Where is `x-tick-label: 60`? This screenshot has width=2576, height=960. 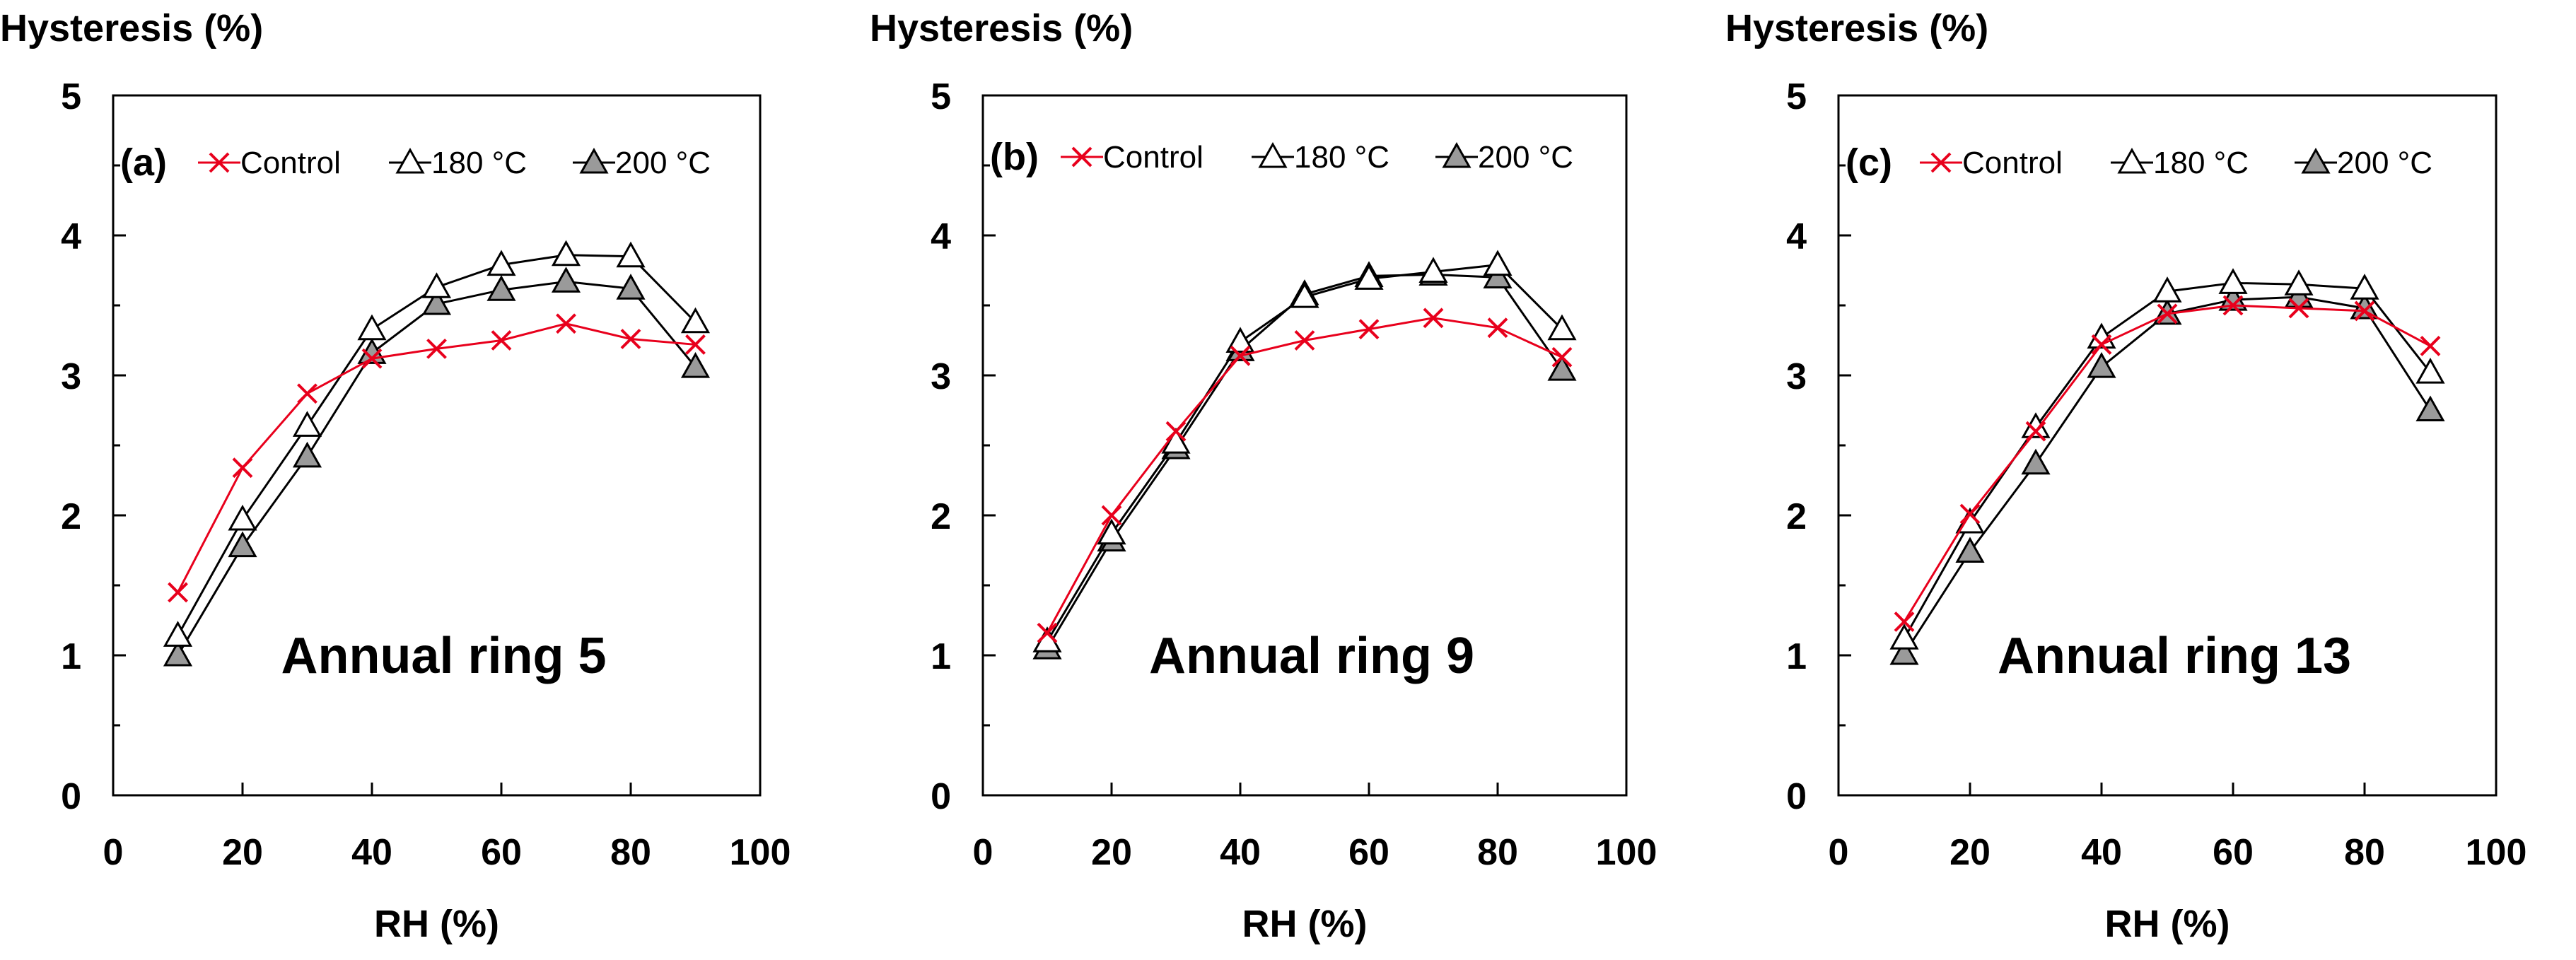
x-tick-label: 60 is located at coordinates (501, 853).